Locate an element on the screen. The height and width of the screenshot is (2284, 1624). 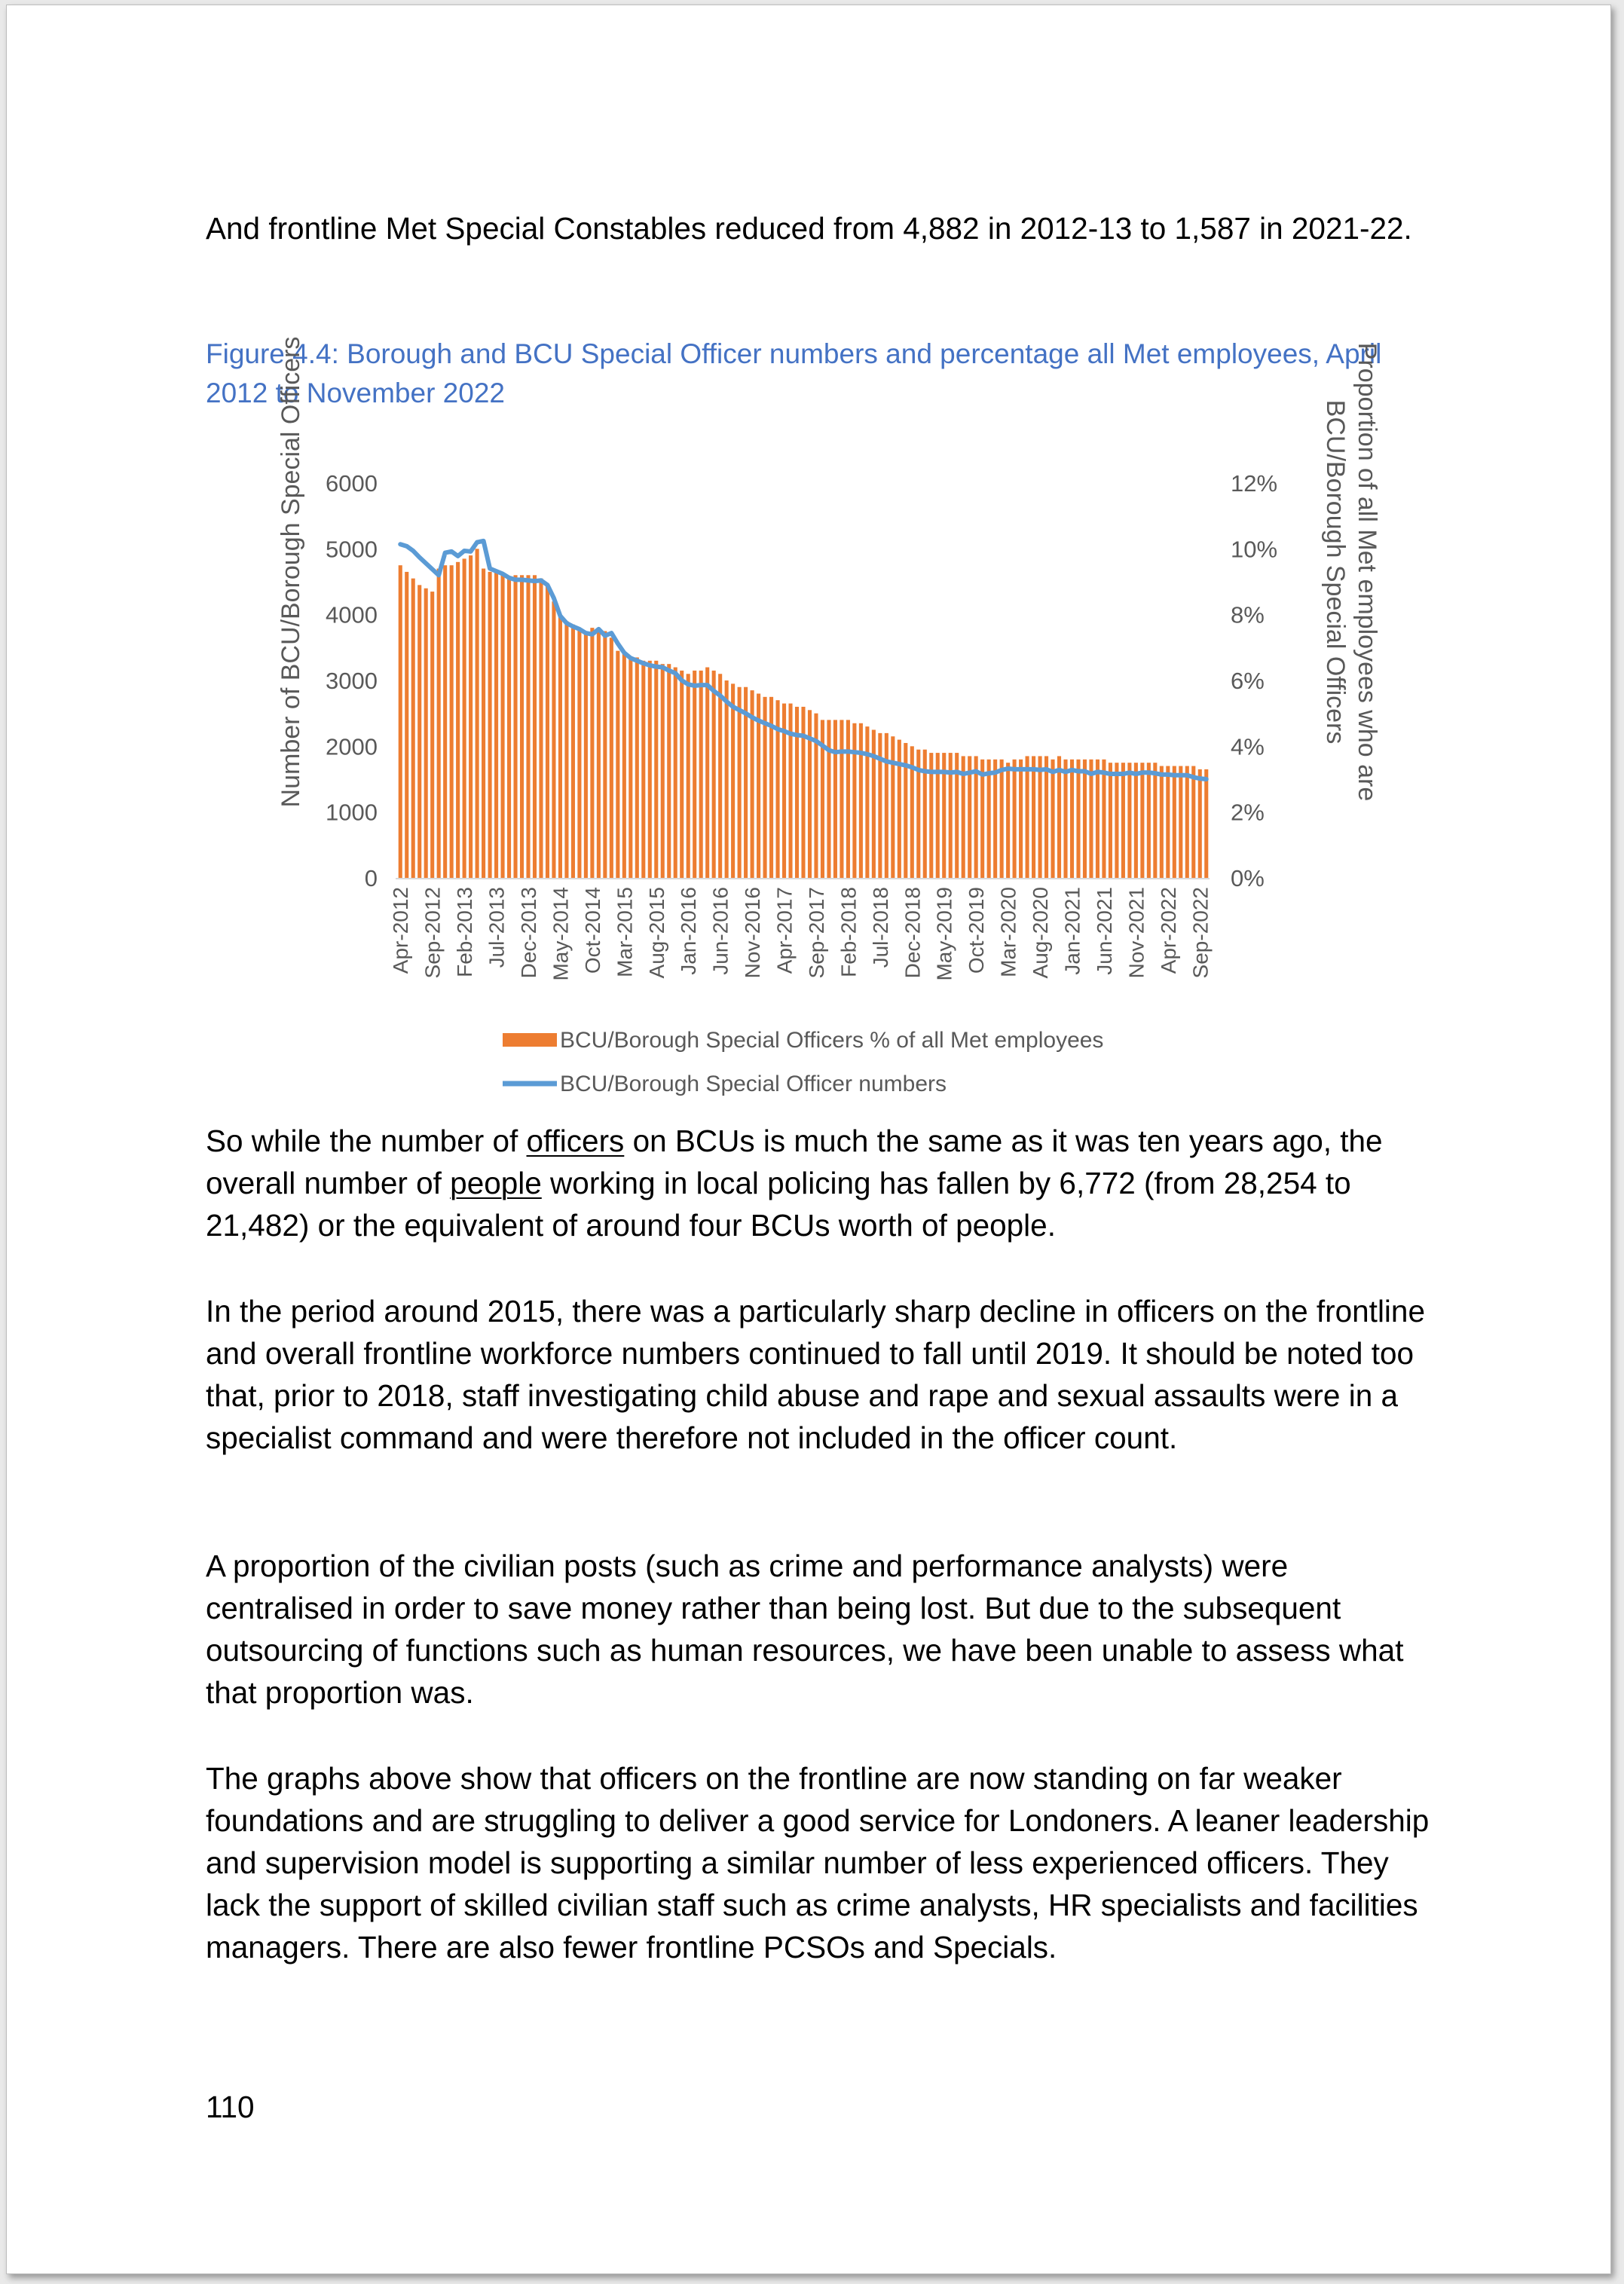
left-tick-label: 4000 is located at coordinates (352, 615).